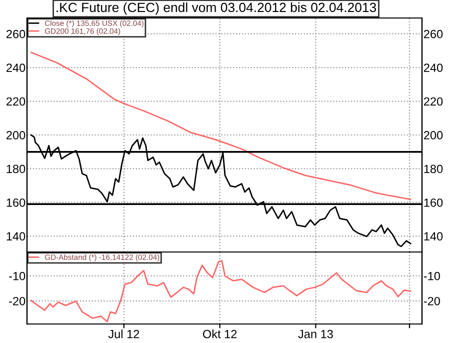 This screenshot has height=343, width=450. What do you see at coordinates (433, 34) in the screenshot?
I see `y2-tick-label: 260` at bounding box center [433, 34].